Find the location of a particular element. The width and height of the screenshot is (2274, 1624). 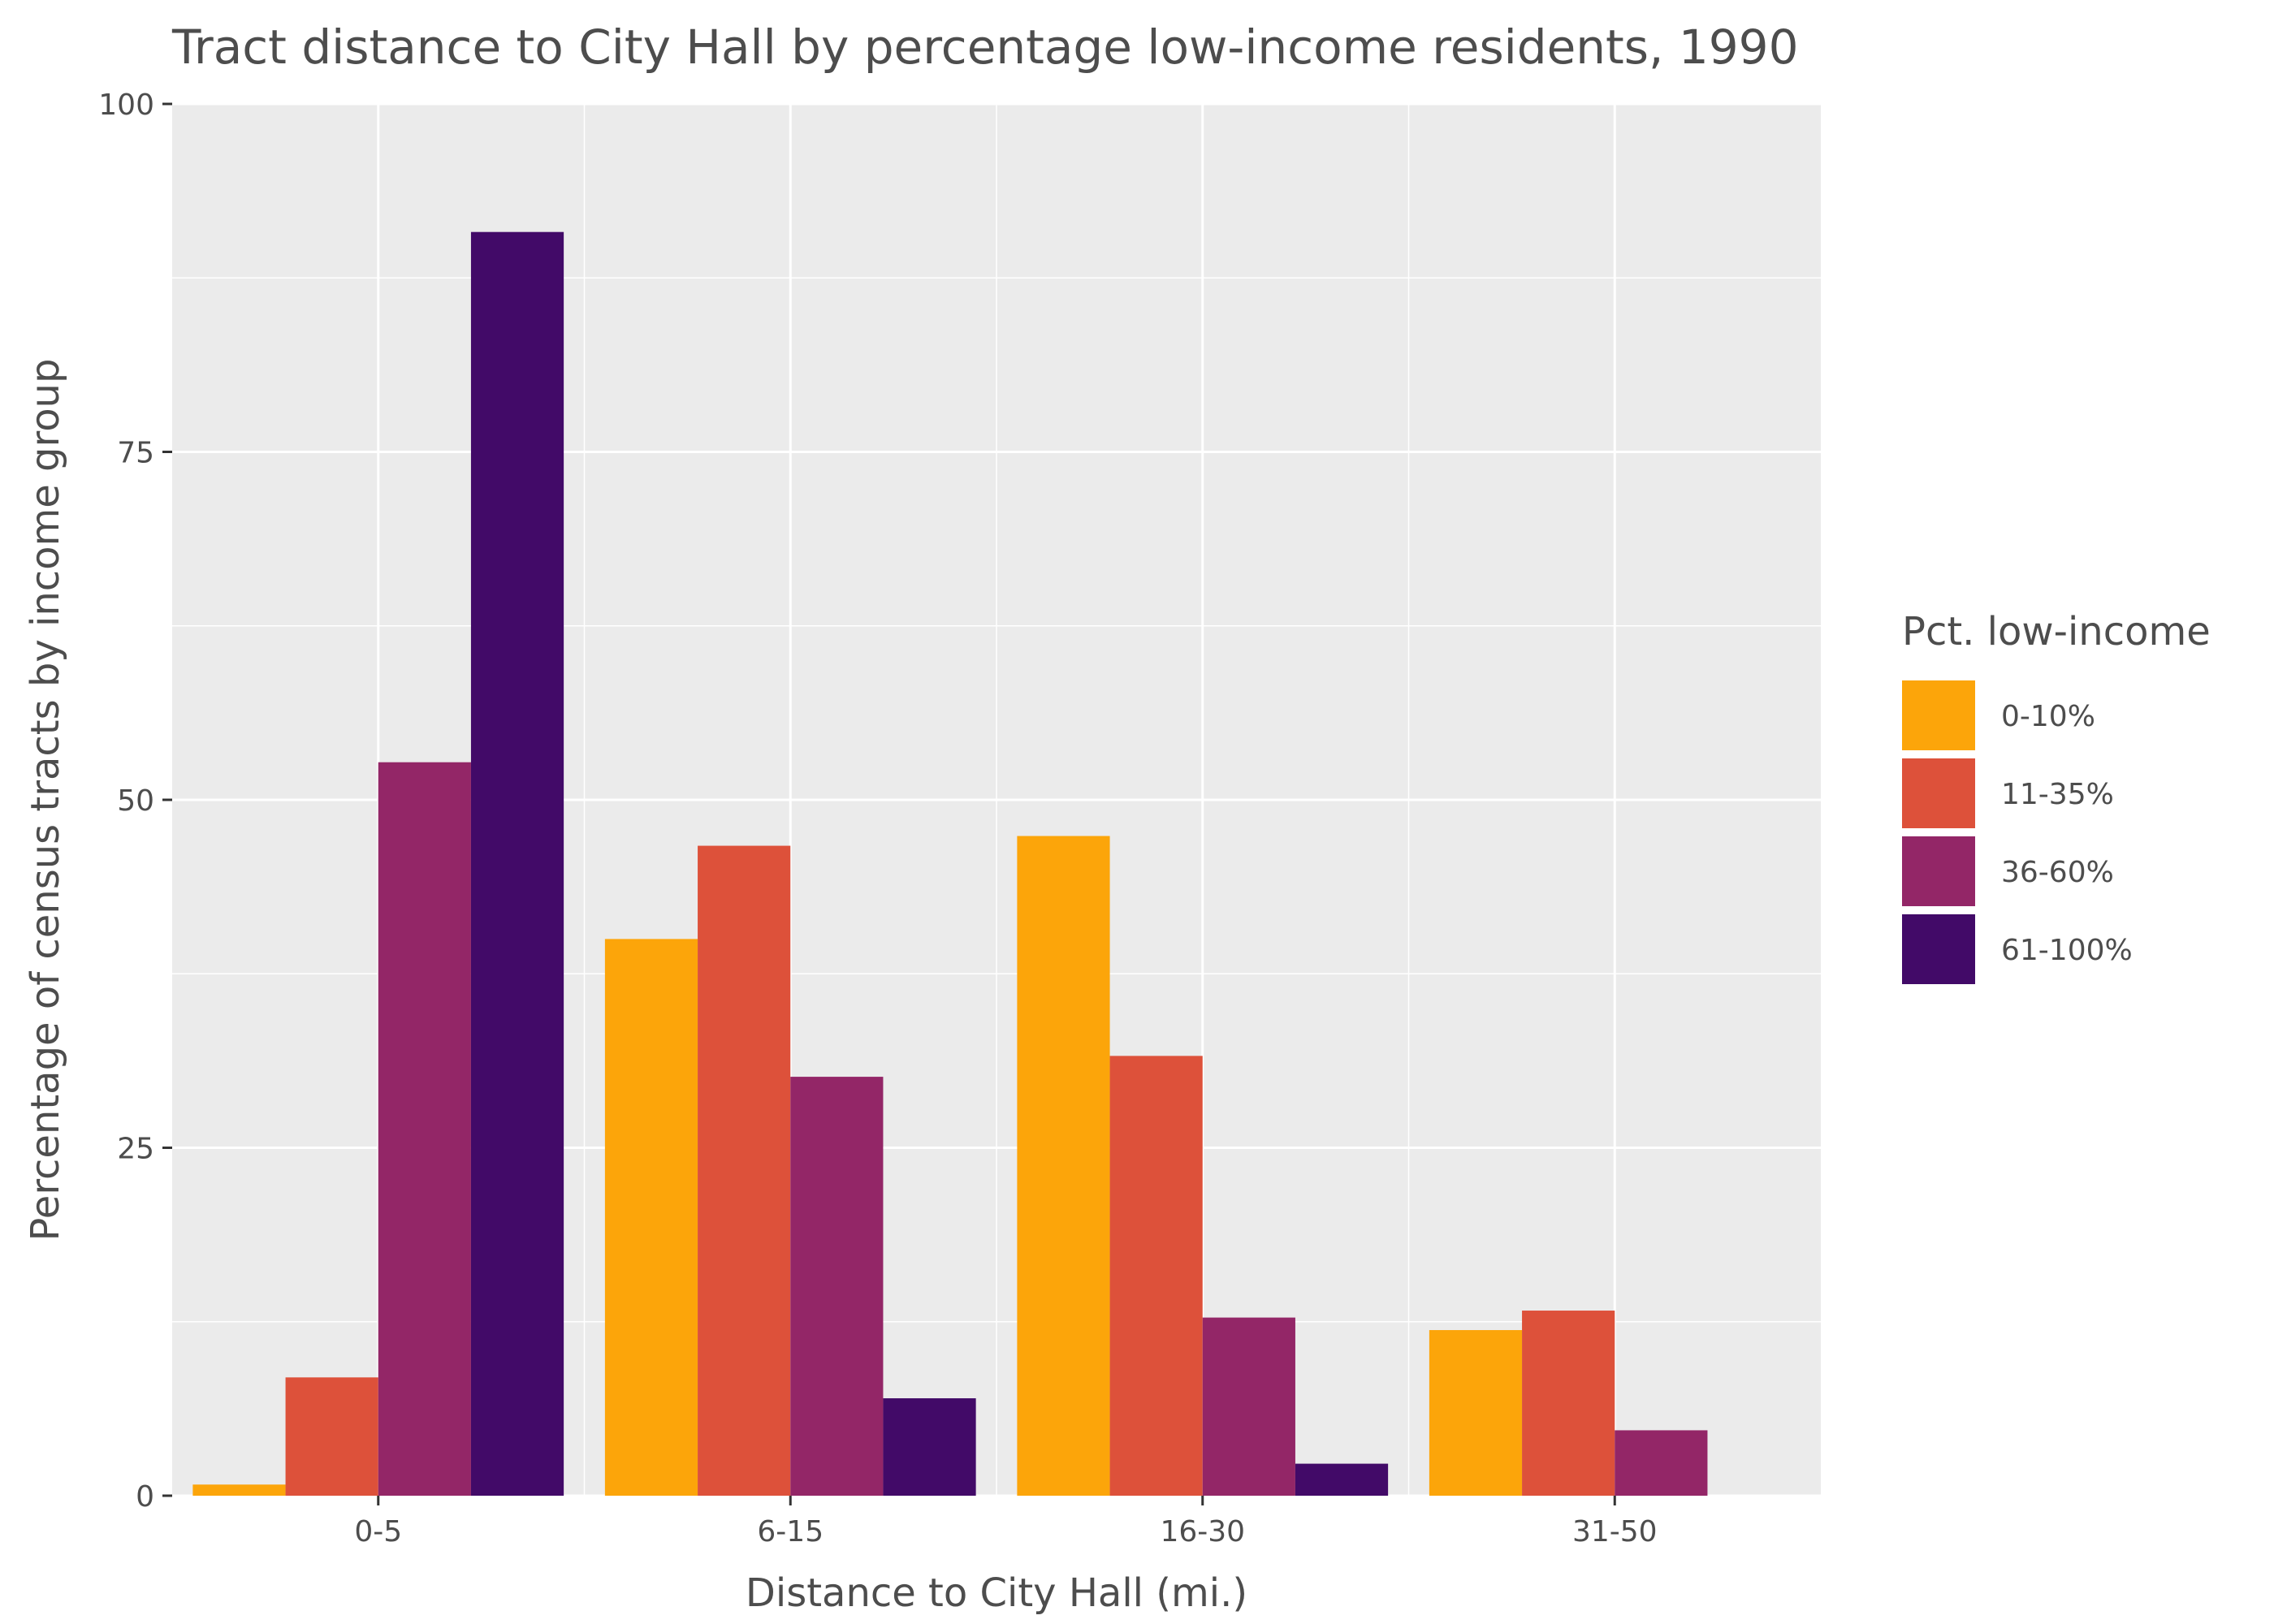

bar-36-60%-16-30 is located at coordinates (1248, 1406).